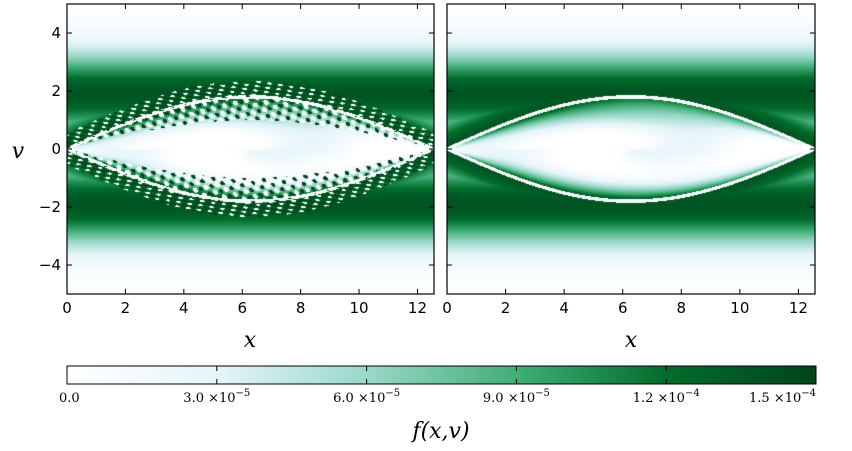 The width and height of the screenshot is (852, 451). I want to click on y-tick-label: 0, so click(56, 149).